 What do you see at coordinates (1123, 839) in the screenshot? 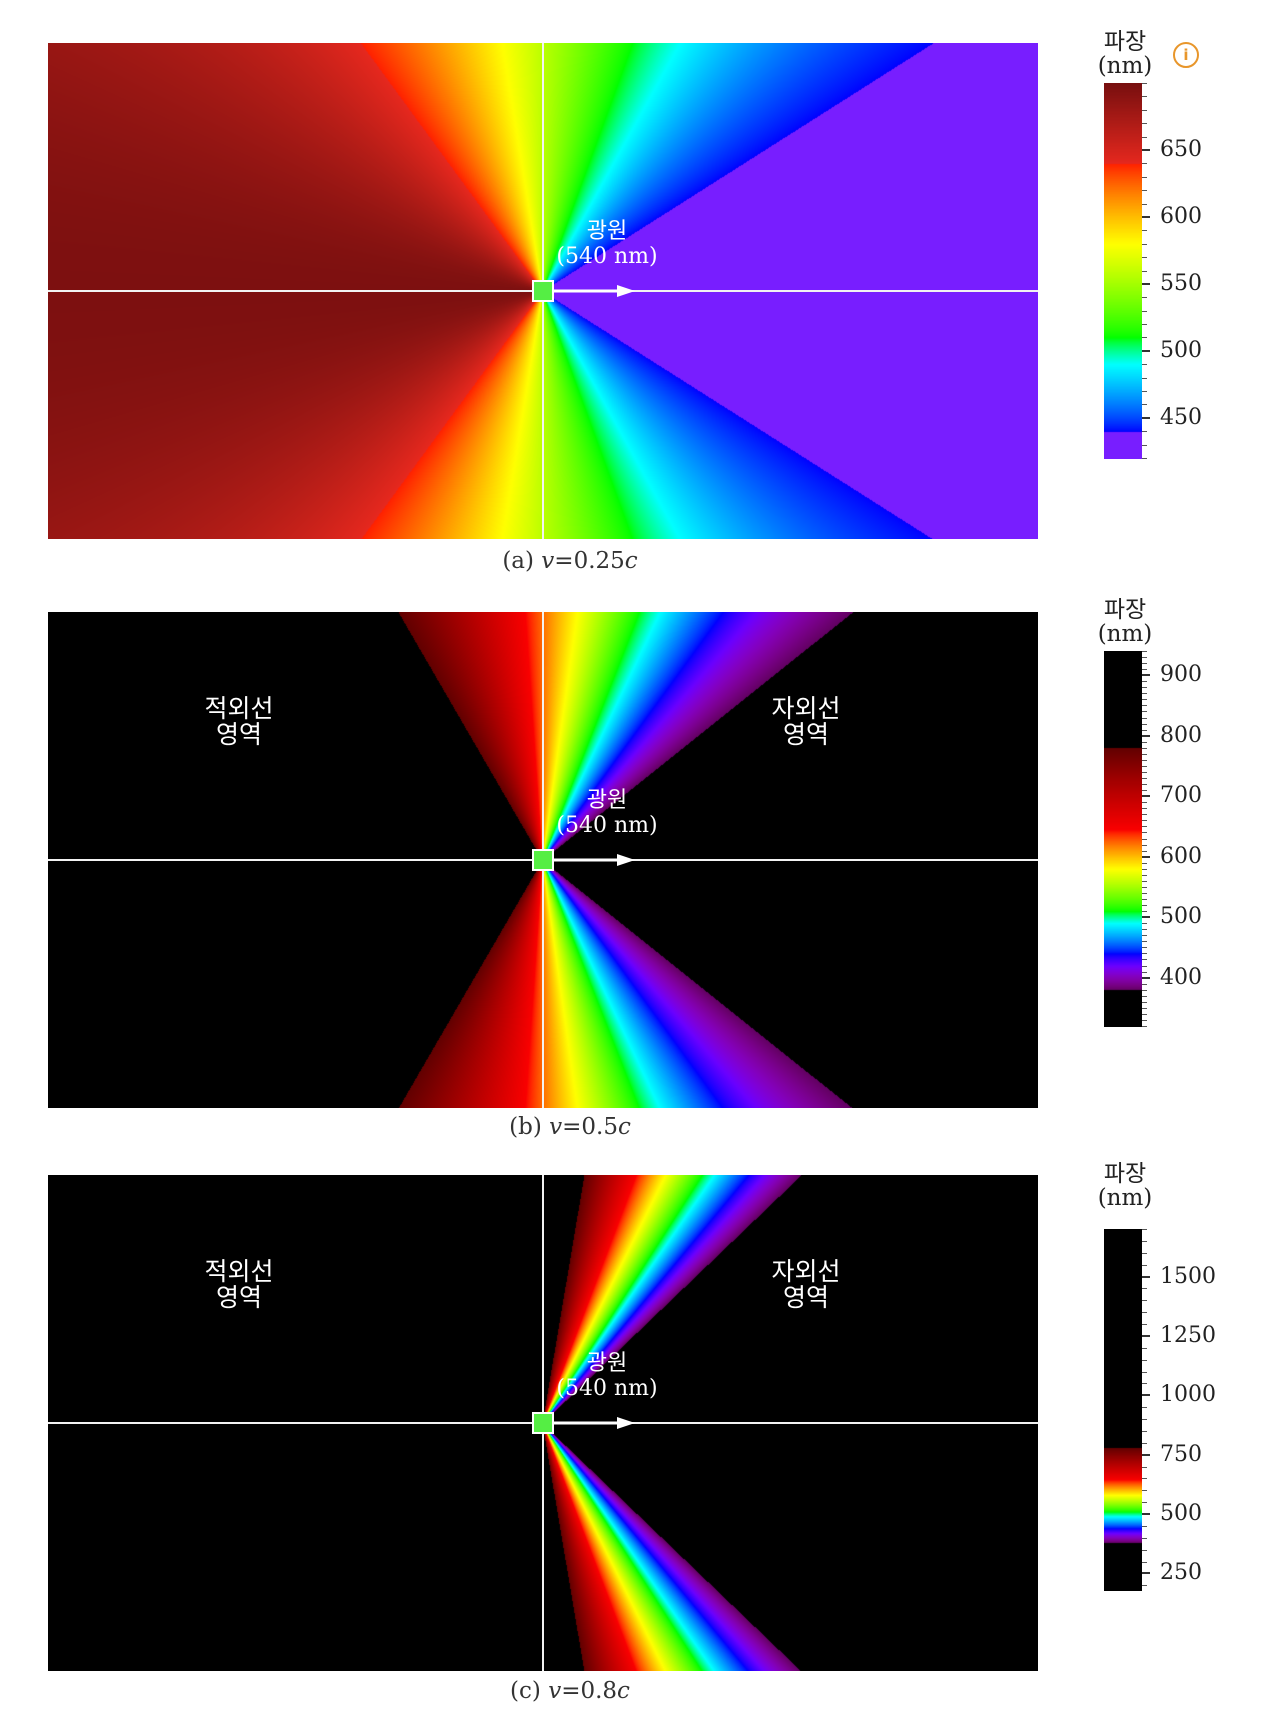
I see `colorbar-b` at bounding box center [1123, 839].